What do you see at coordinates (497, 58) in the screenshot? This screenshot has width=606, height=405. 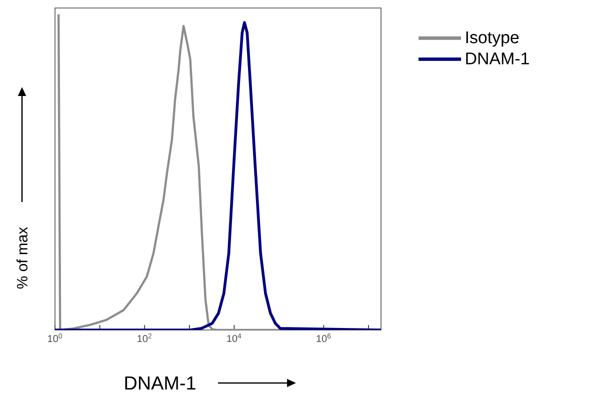 I see `legend-label: DNAM-1` at bounding box center [497, 58].